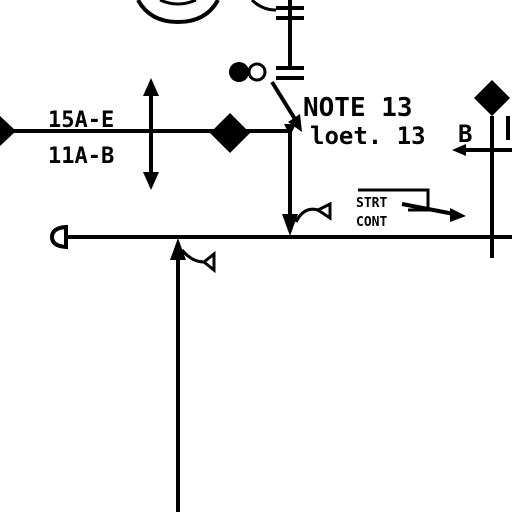 The width and height of the screenshot is (512, 512). Describe the element at coordinates (482, 169) in the screenshot. I see `right-vertical-branch` at that location.